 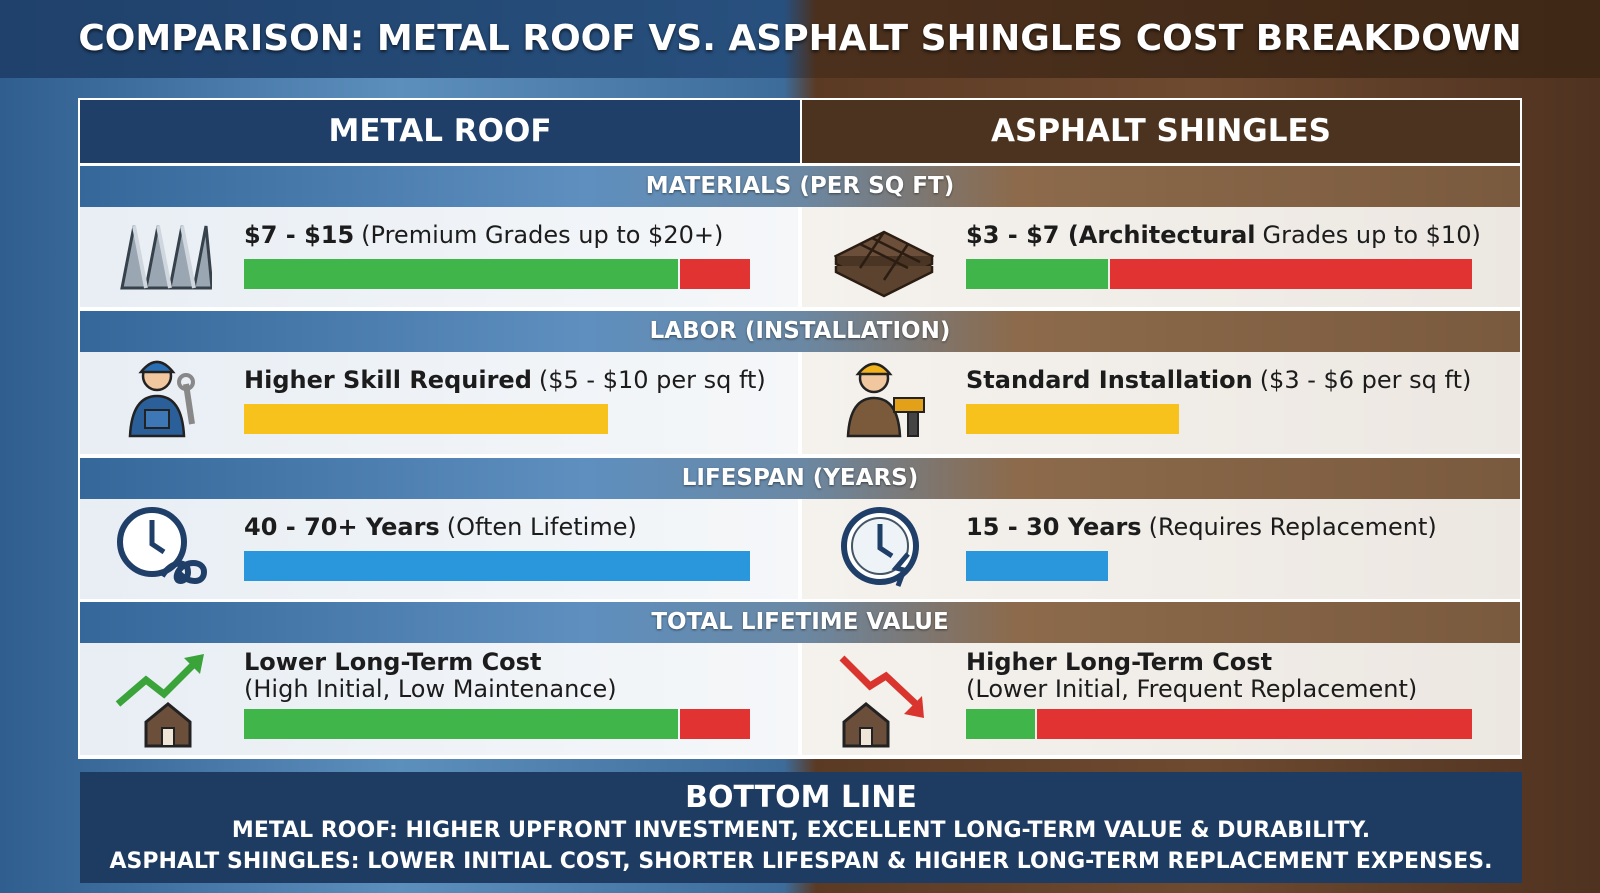 What do you see at coordinates (299, 235) in the screenshot?
I see `bold-text: $7 - $15` at bounding box center [299, 235].